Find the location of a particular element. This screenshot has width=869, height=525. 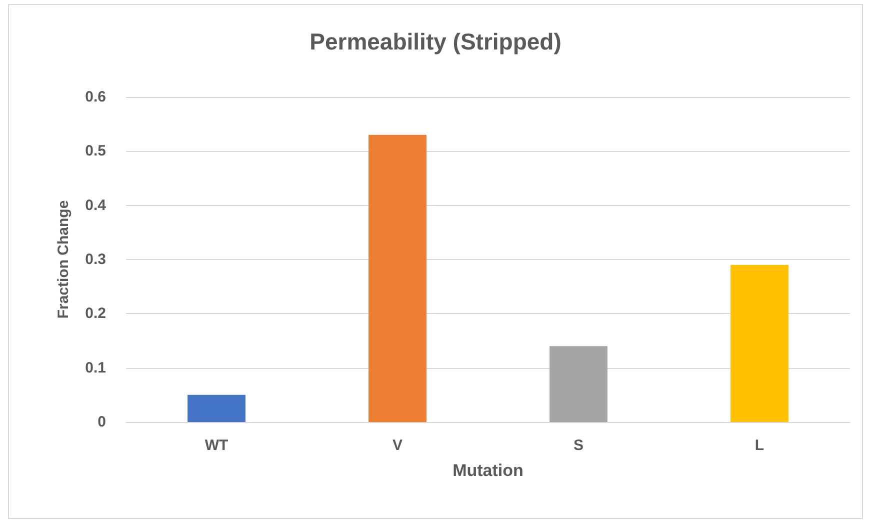

x-tick-label: V is located at coordinates (397, 445).